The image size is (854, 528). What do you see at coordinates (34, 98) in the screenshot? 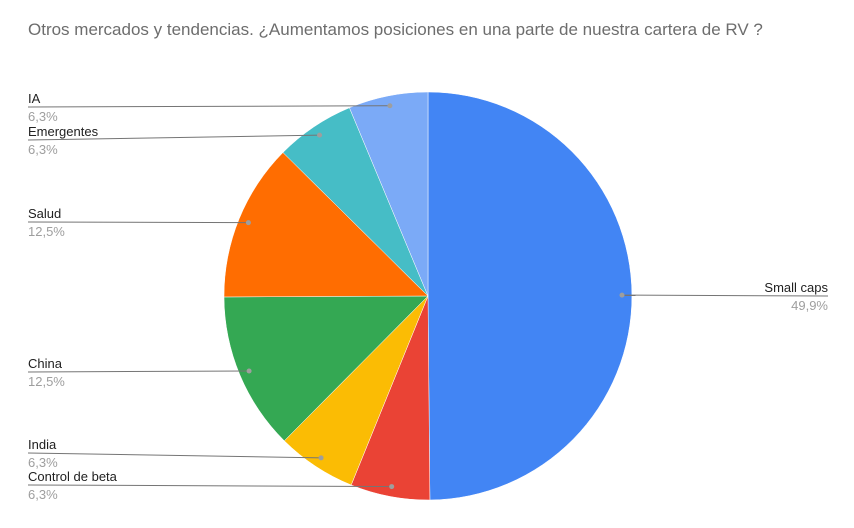
I see `slice-label-ia: IA` at bounding box center [34, 98].